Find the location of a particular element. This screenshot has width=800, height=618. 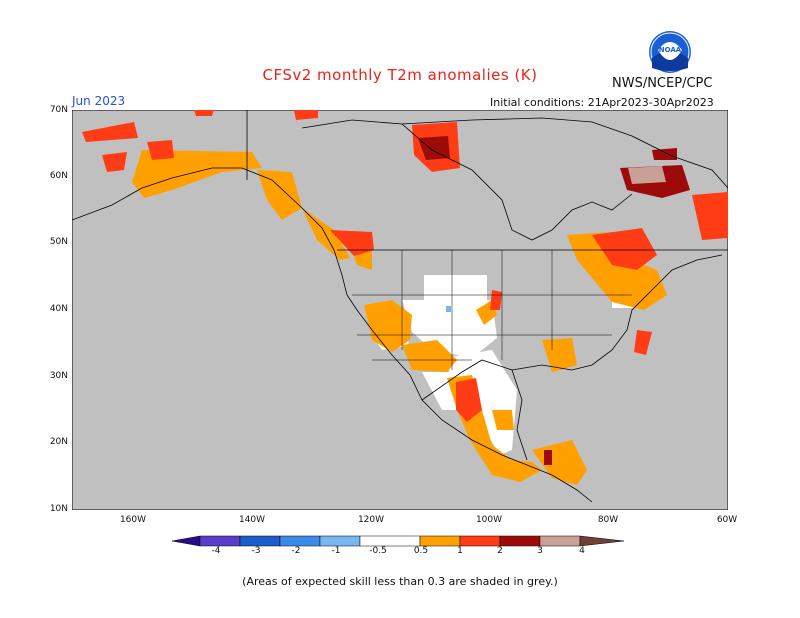

lon-label: 160W is located at coordinates (133, 520).